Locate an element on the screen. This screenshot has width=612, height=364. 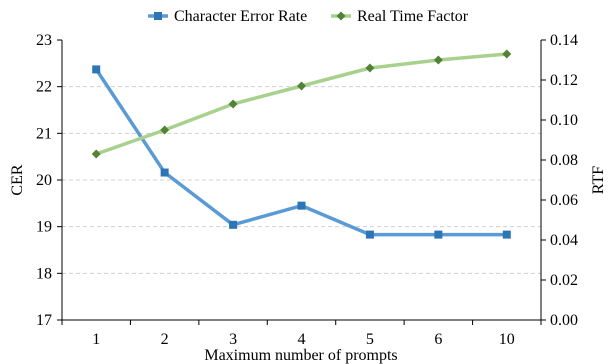
x-axis-label: Maximum number of prompts is located at coordinates (300, 355).